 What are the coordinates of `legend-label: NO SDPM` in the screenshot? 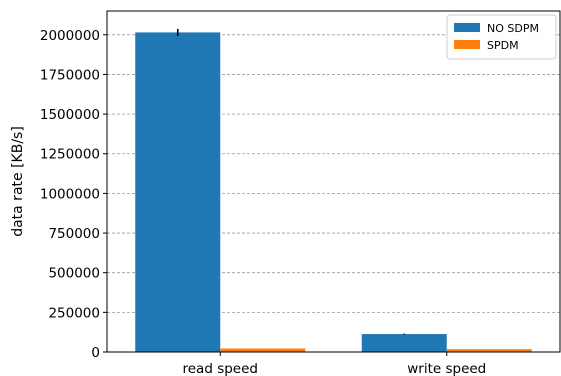 It's located at (513, 28).